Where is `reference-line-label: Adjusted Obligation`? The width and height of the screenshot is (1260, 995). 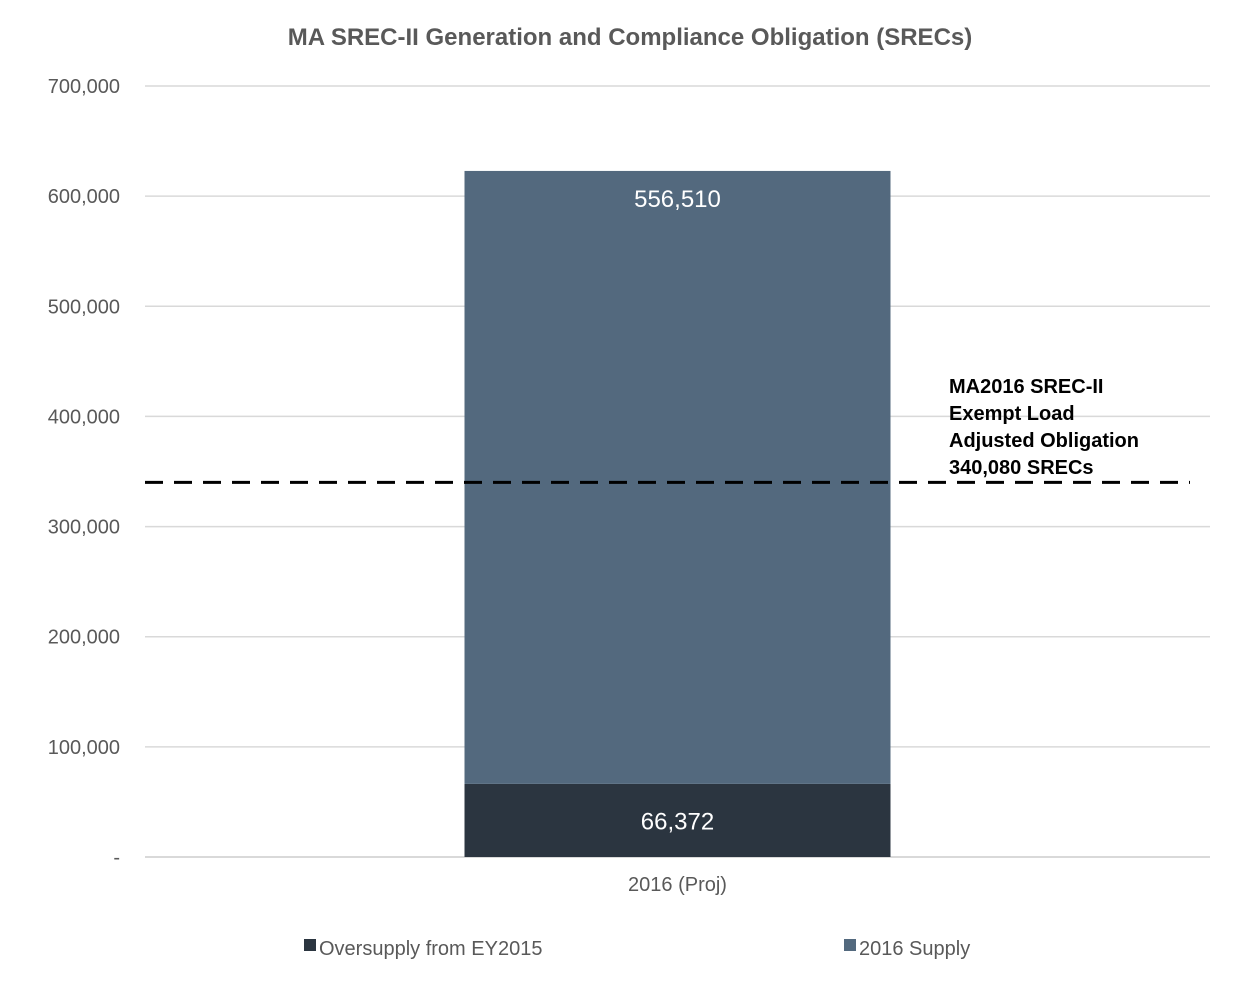
reference-line-label: Adjusted Obligation is located at coordinates (1044, 441).